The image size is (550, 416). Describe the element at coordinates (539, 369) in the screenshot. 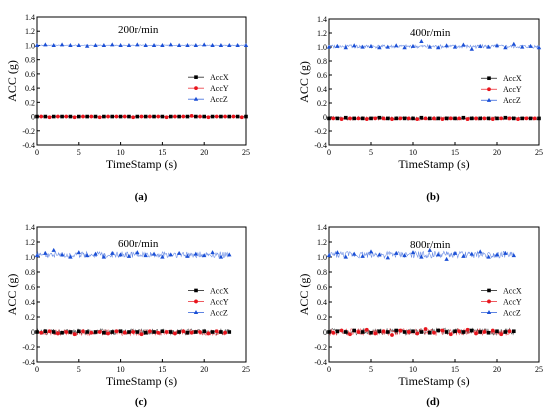

I see `x-tick-label: 25` at that location.